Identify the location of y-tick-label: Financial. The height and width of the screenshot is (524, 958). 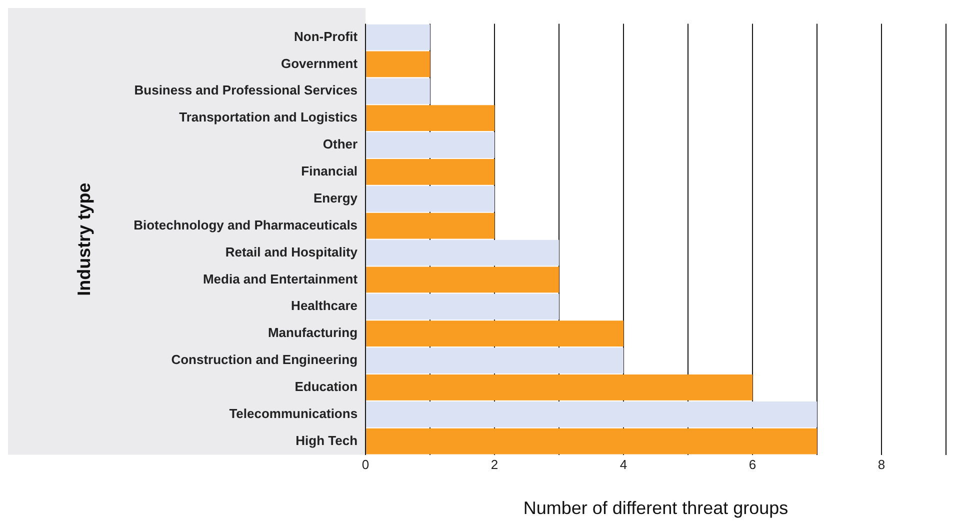
(329, 171).